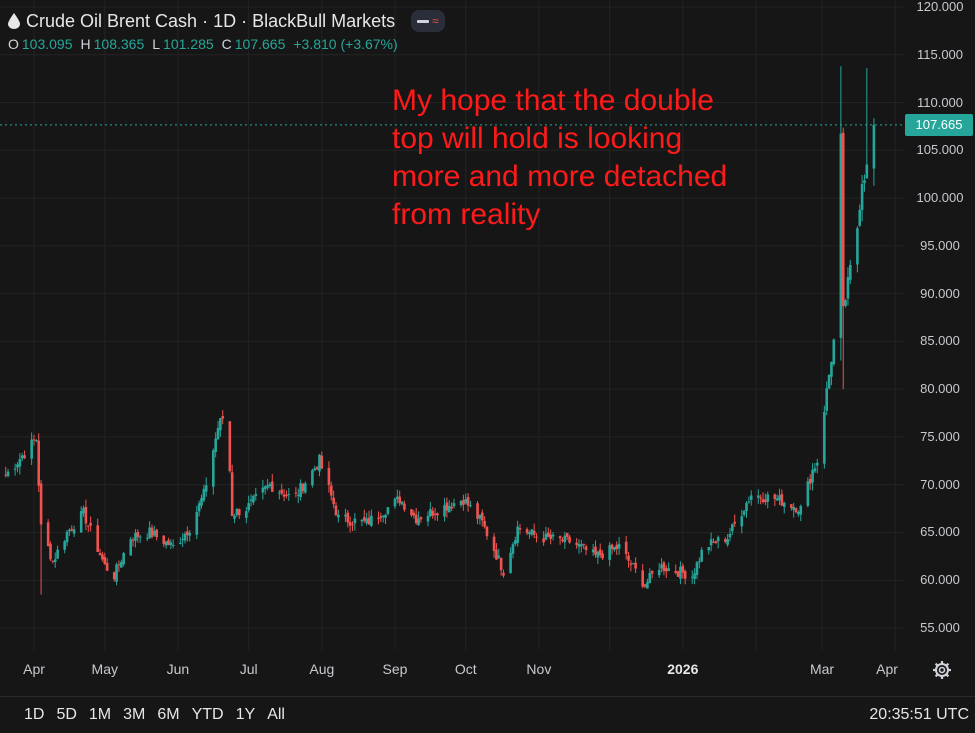  Describe the element at coordinates (47, 44) in the screenshot. I see `open-value: 103.095` at that location.